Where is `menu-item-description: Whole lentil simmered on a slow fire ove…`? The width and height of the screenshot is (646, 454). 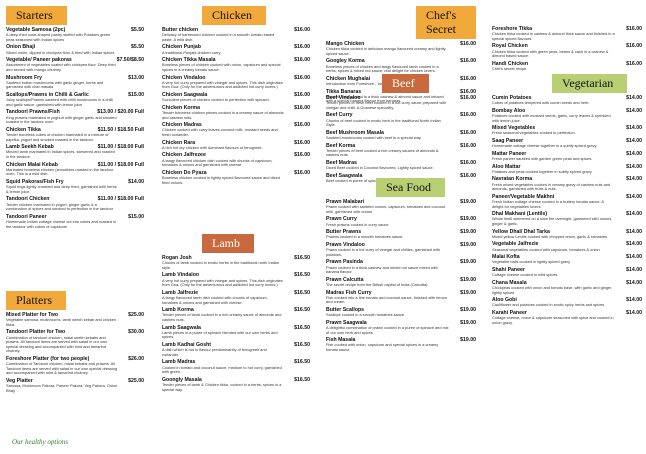
menu-item-description: Whole lentil simmered on a slow fire ove… is located at coordinates (552, 221).